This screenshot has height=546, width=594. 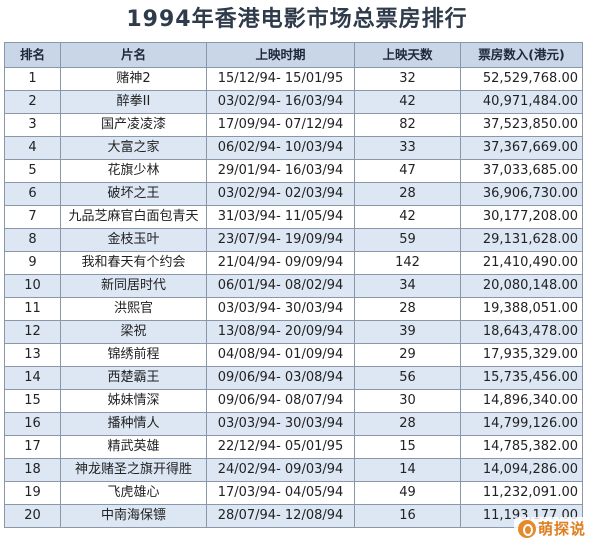 I want to click on cell-title: 洪熙官, so click(x=133, y=309).